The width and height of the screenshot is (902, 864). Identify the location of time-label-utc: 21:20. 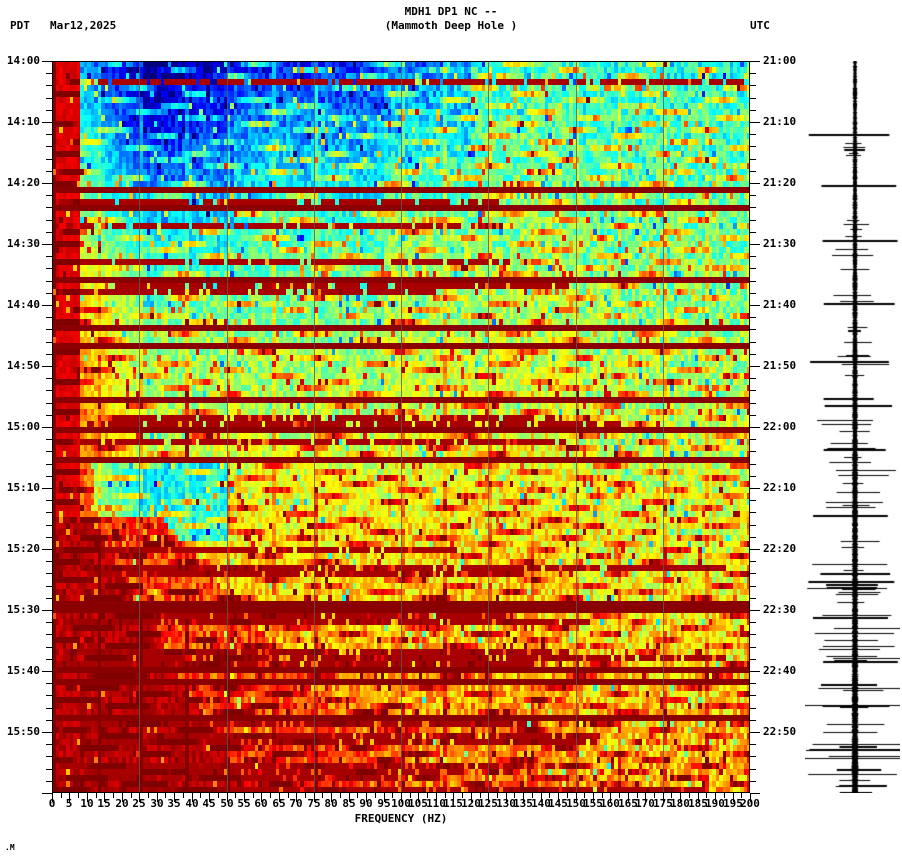
(780, 182).